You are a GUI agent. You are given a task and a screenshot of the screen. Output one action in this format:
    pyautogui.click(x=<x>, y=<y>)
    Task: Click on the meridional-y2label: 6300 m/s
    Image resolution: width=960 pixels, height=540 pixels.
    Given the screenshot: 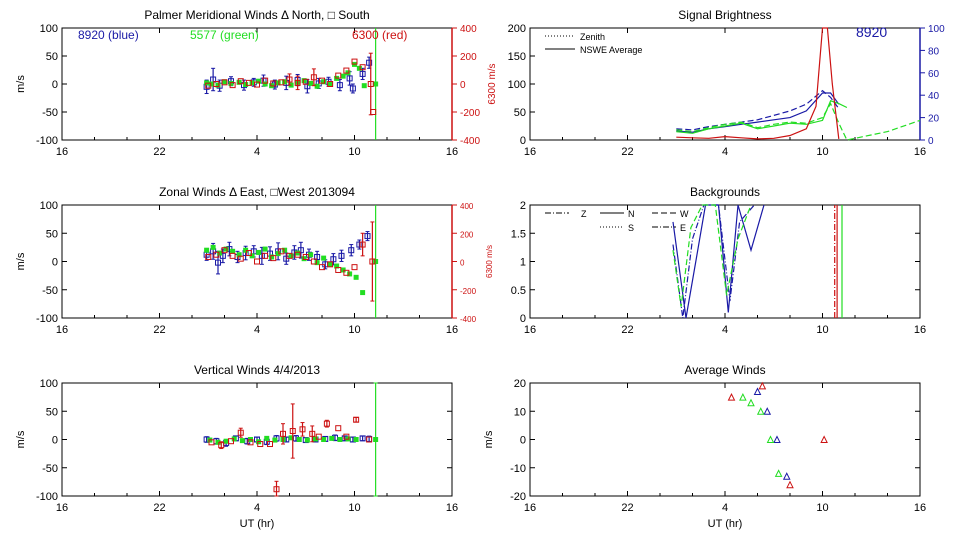 What is the action you would take?
    pyautogui.click(x=492, y=83)
    